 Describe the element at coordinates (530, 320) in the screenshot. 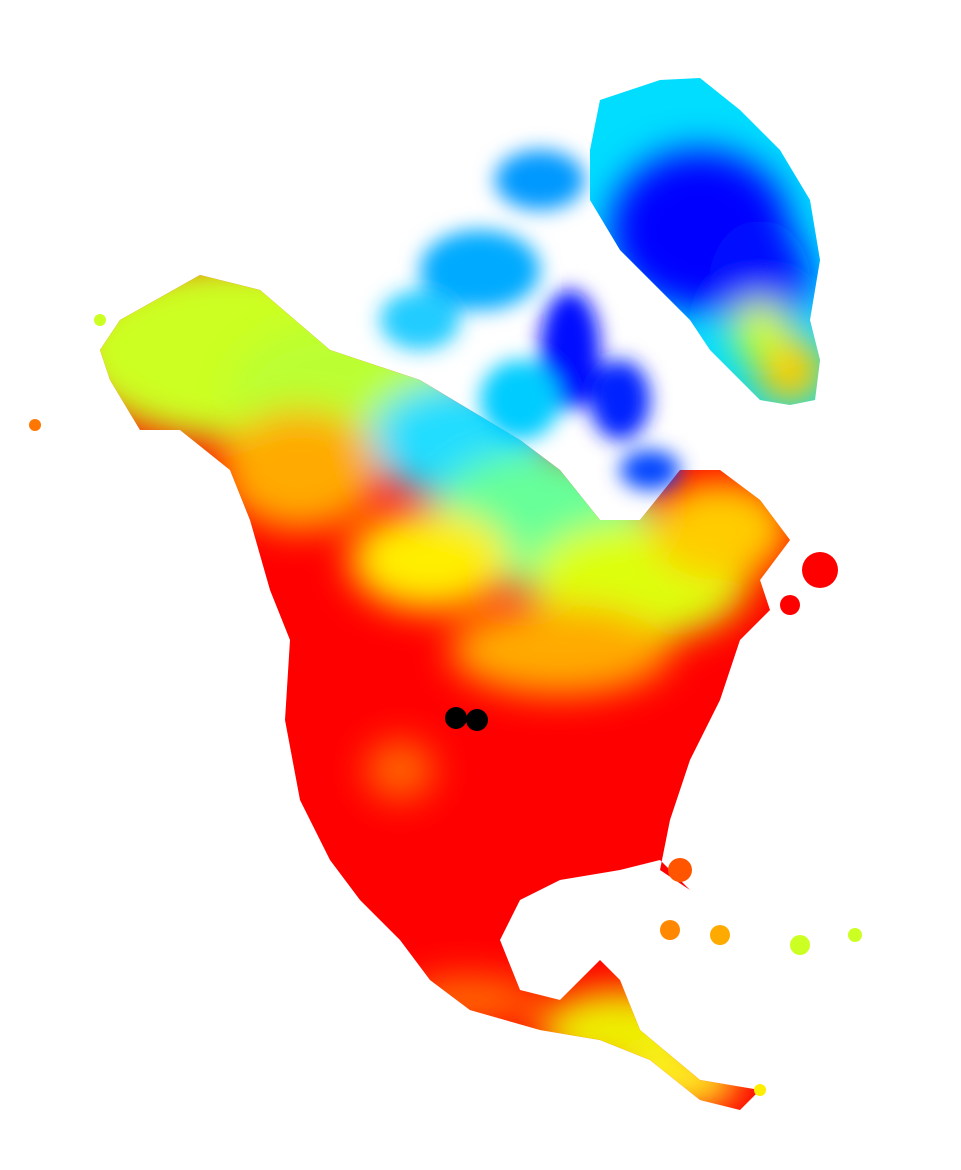

I see `arctic-archipelago` at that location.